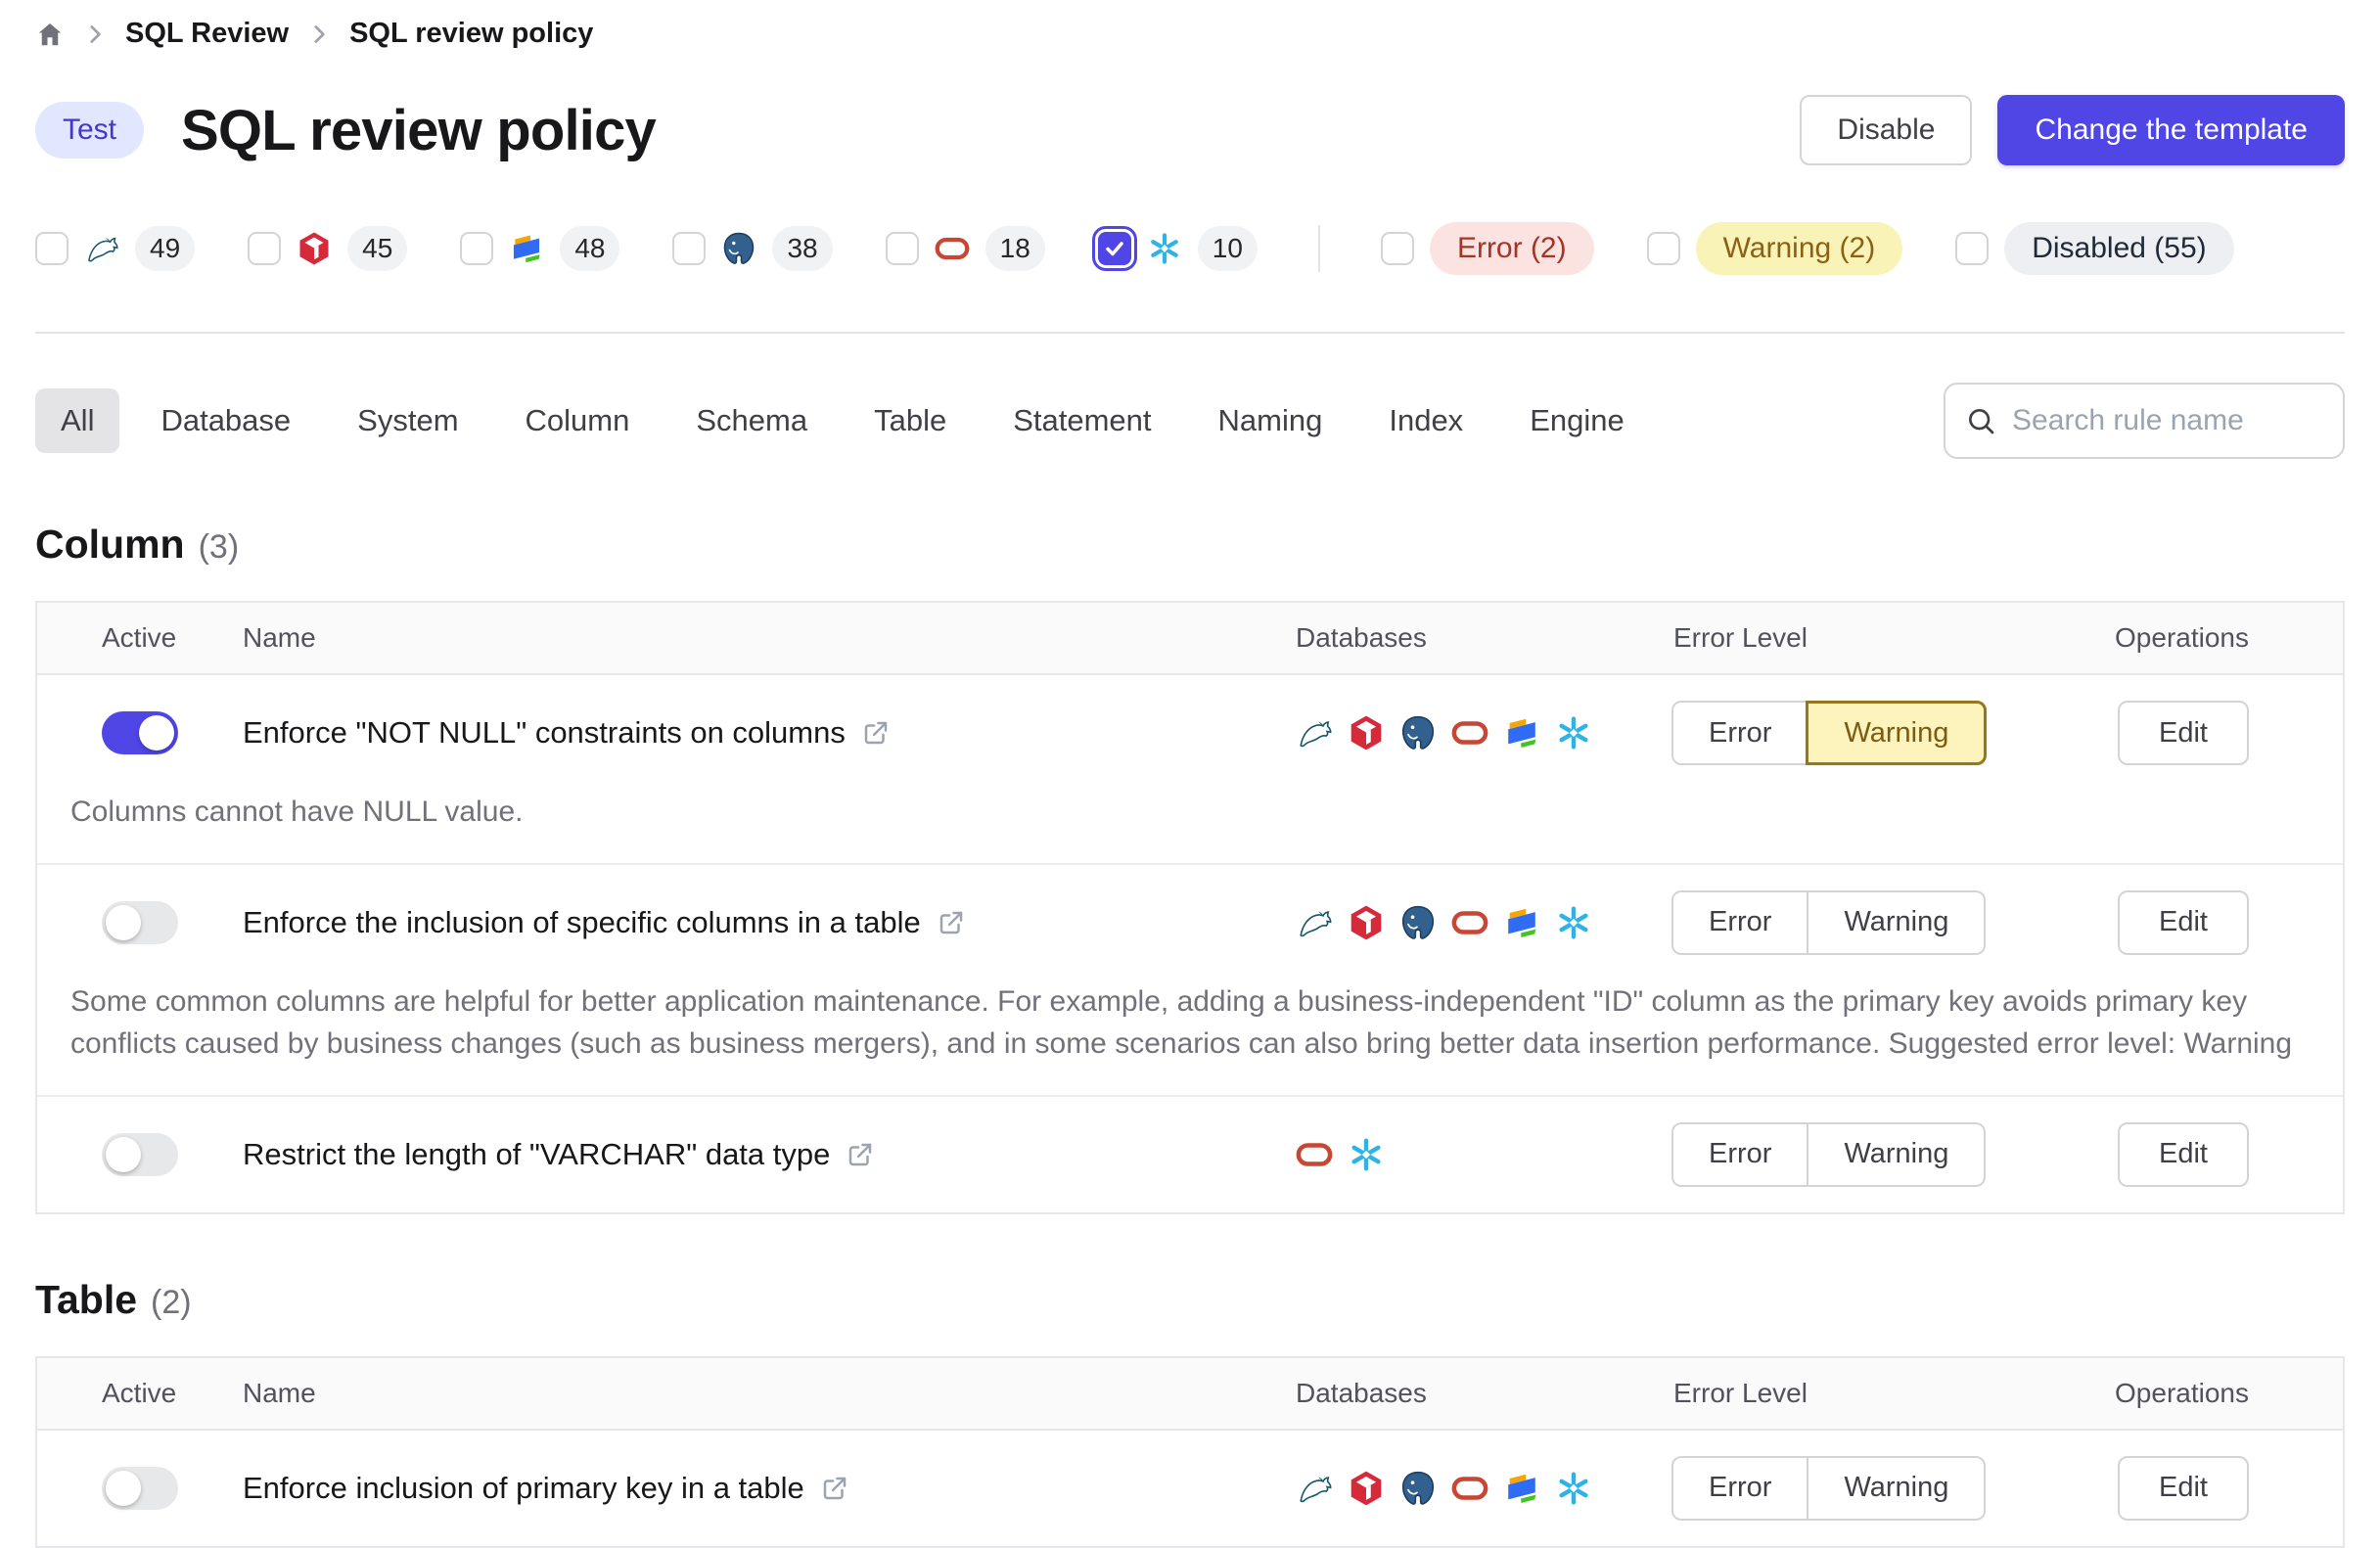 The width and height of the screenshot is (2380, 1548). What do you see at coordinates (2182, 1392) in the screenshot?
I see `column-header-operations: Operations` at bounding box center [2182, 1392].